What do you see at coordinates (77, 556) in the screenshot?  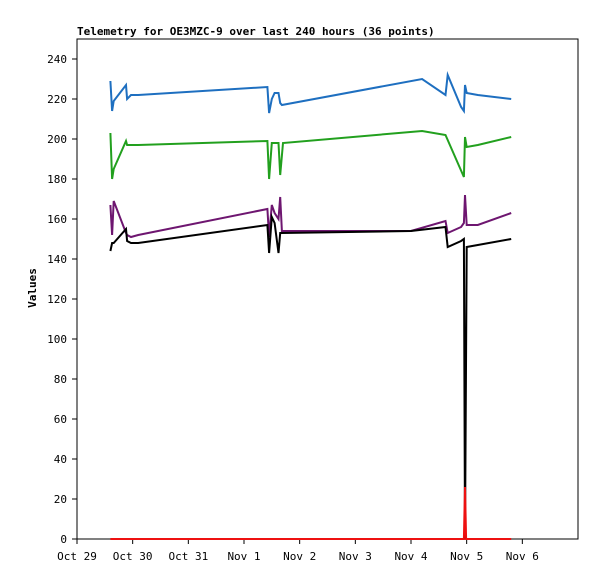 I see `x-tick-label: Oct 29` at bounding box center [77, 556].